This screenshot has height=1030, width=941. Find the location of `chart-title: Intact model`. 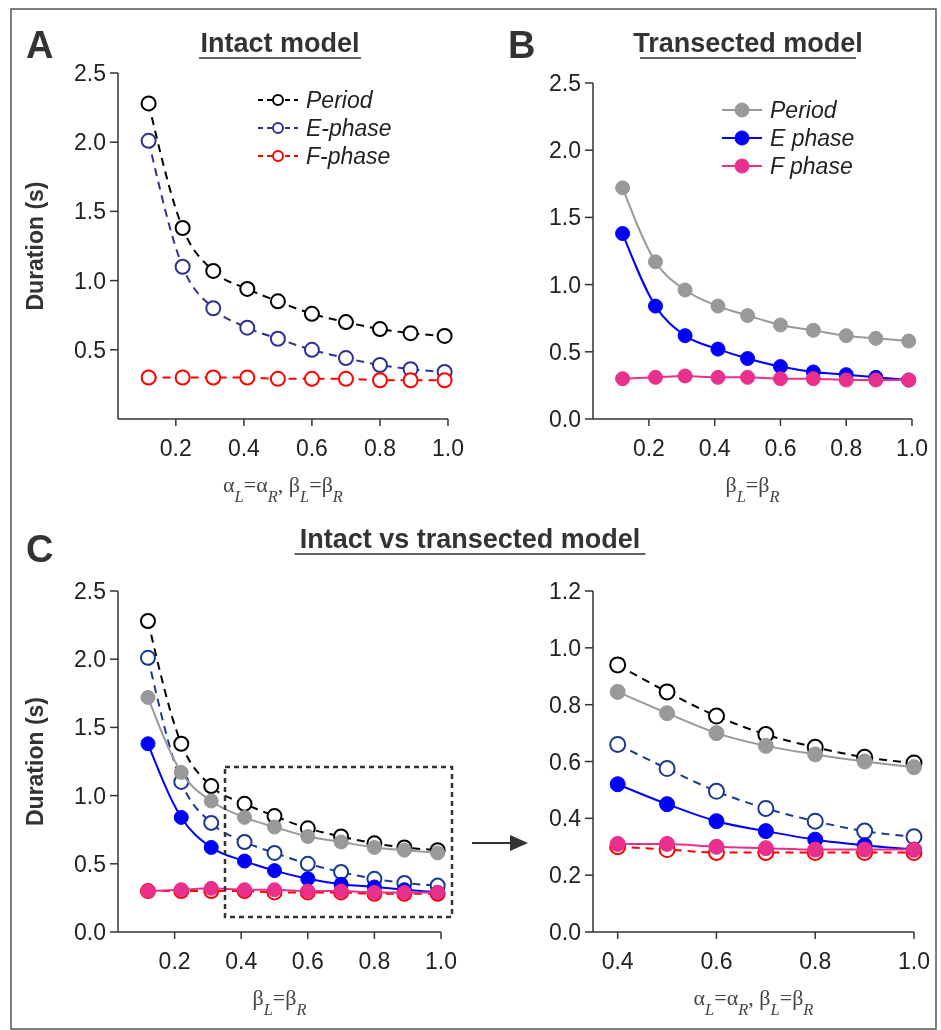

chart-title: Intact model is located at coordinates (280, 43).